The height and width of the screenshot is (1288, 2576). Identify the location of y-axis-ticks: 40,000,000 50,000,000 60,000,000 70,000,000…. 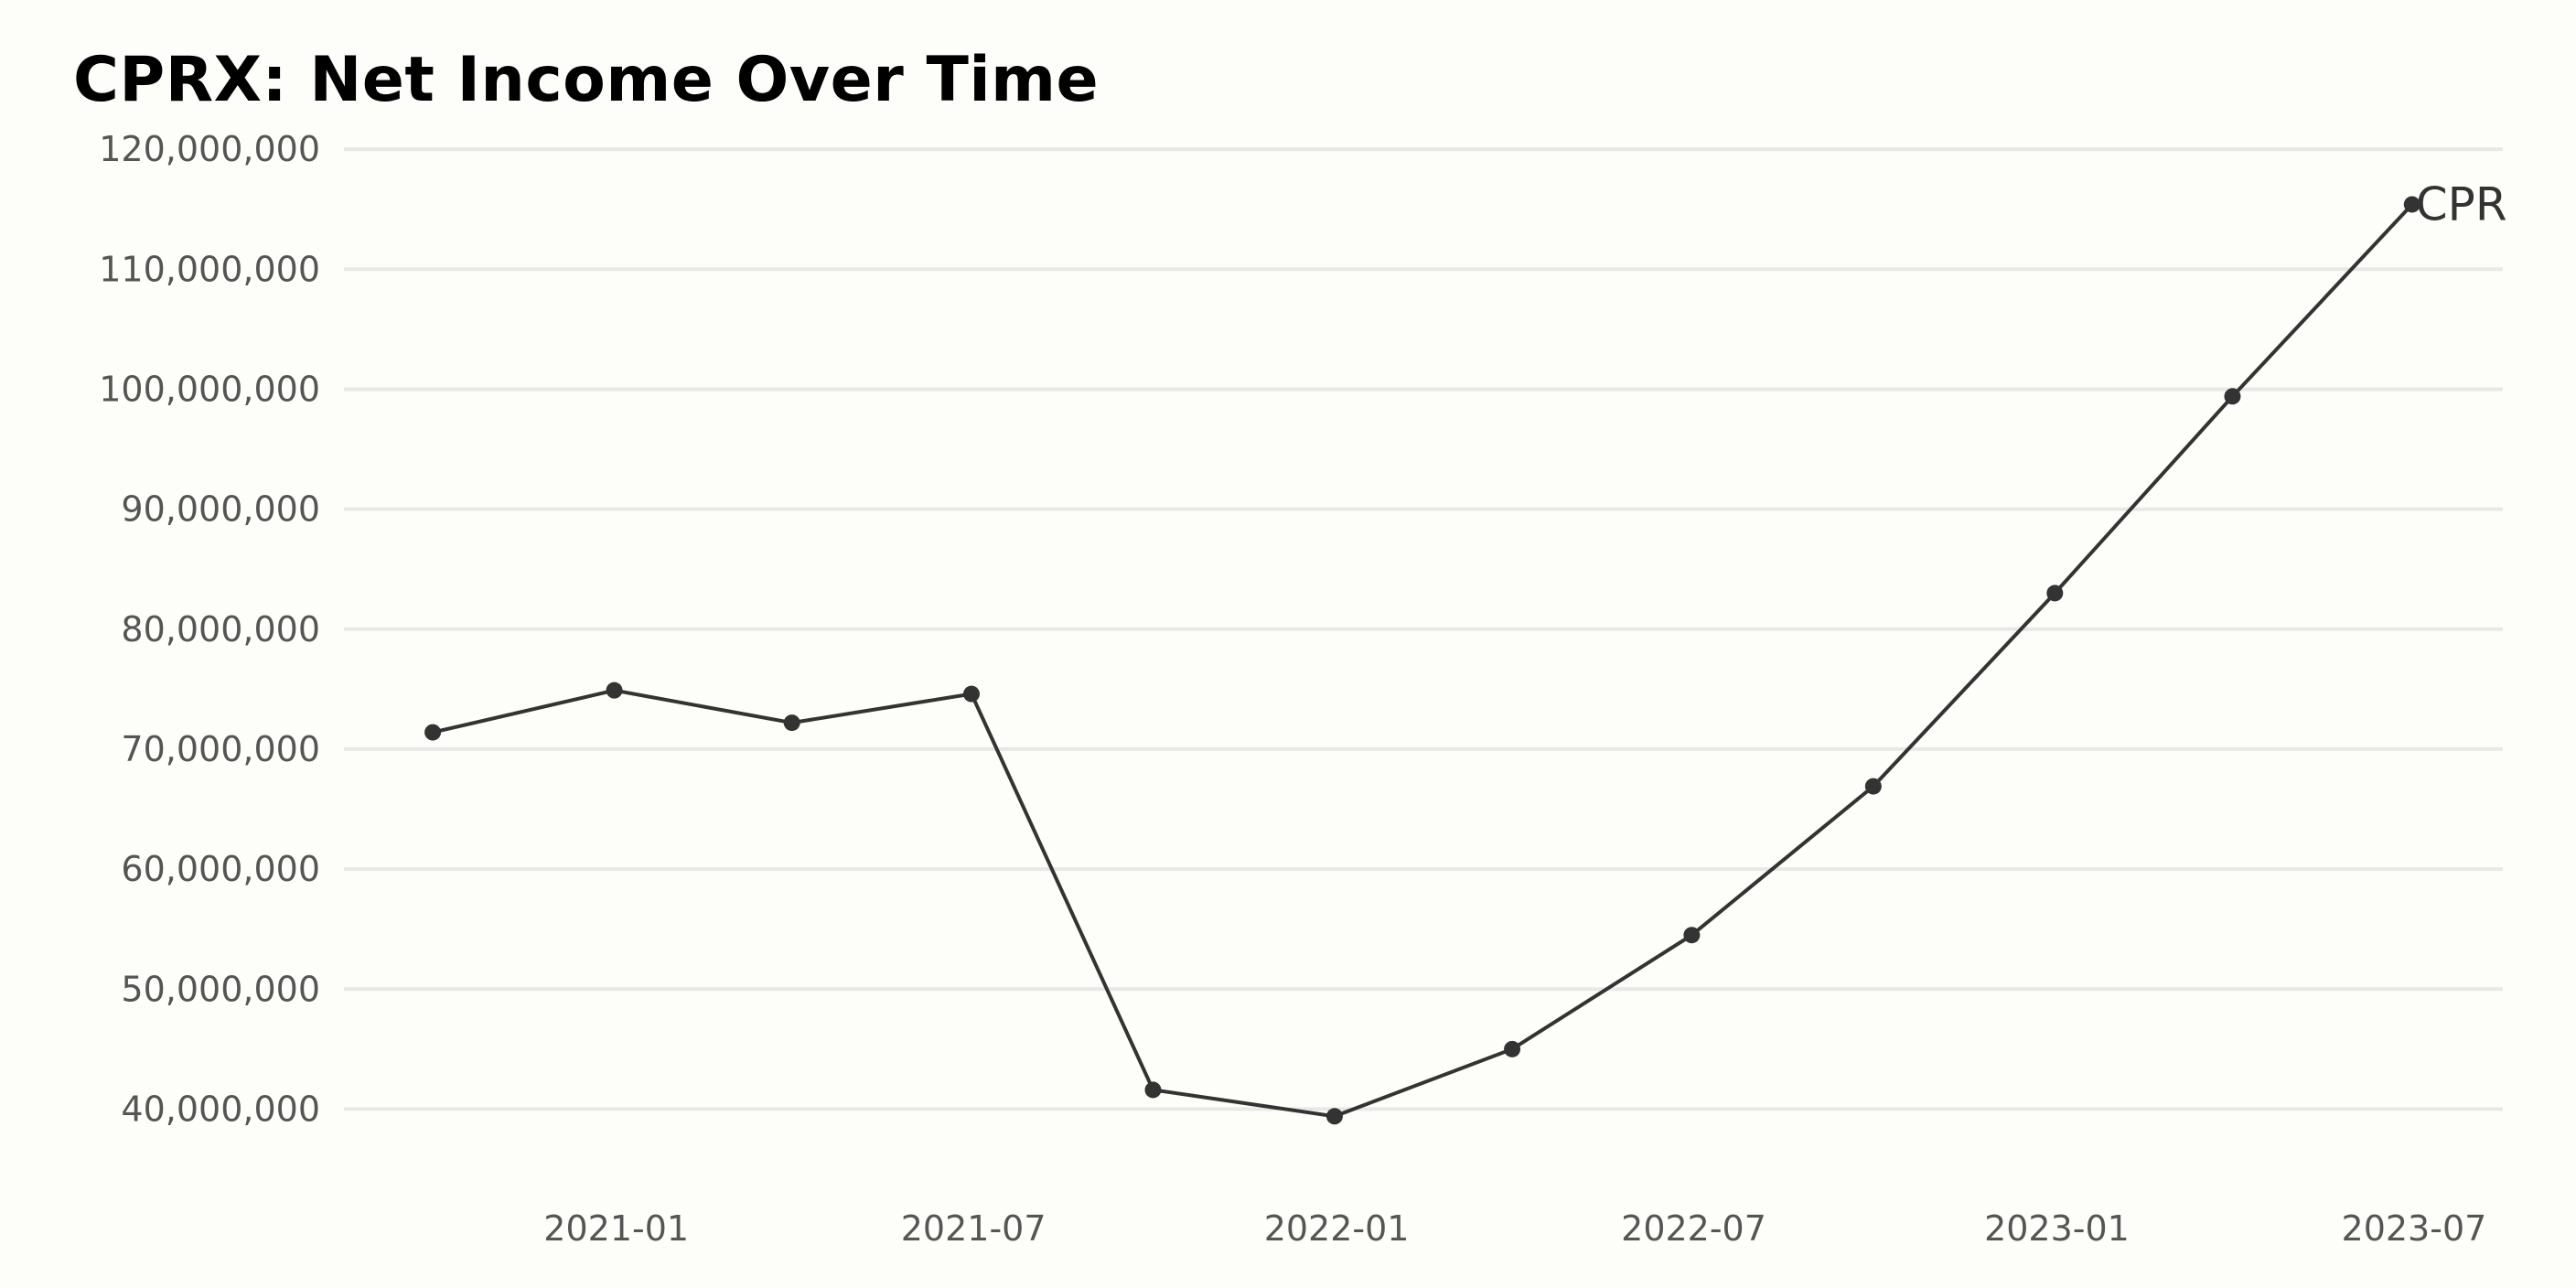
(210, 629).